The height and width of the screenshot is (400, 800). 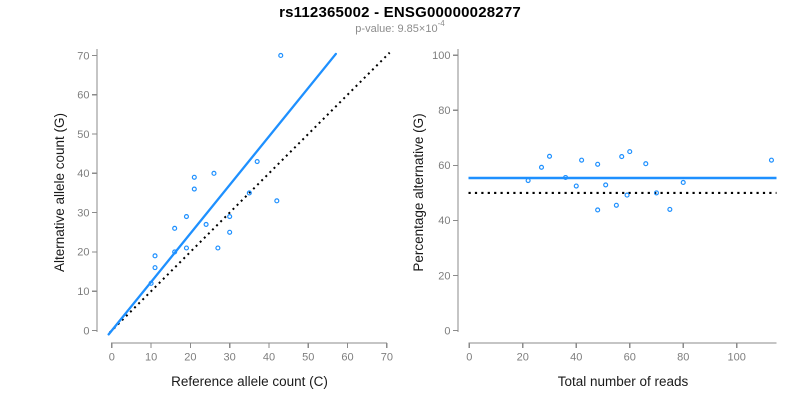 What do you see at coordinates (83, 96) in the screenshot?
I see `left-y-tick-label: 60` at bounding box center [83, 96].